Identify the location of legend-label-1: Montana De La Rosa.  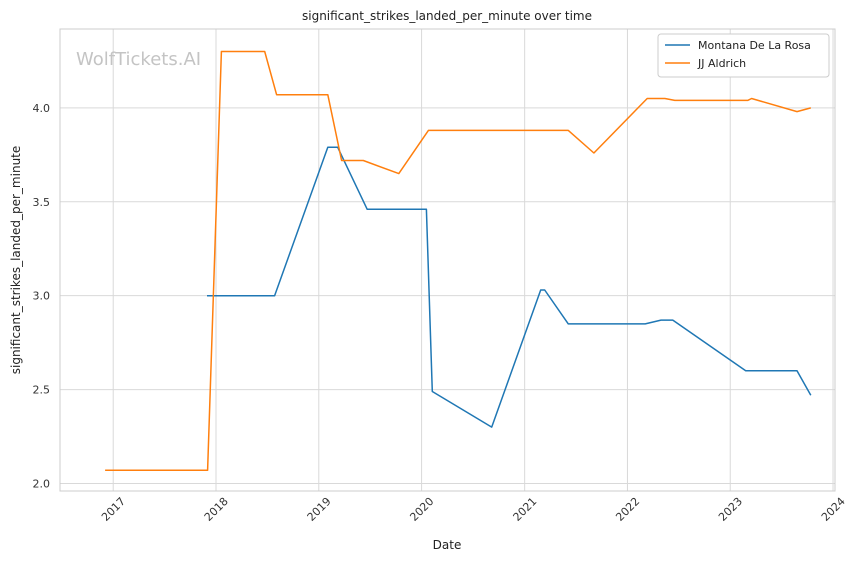
(754, 45).